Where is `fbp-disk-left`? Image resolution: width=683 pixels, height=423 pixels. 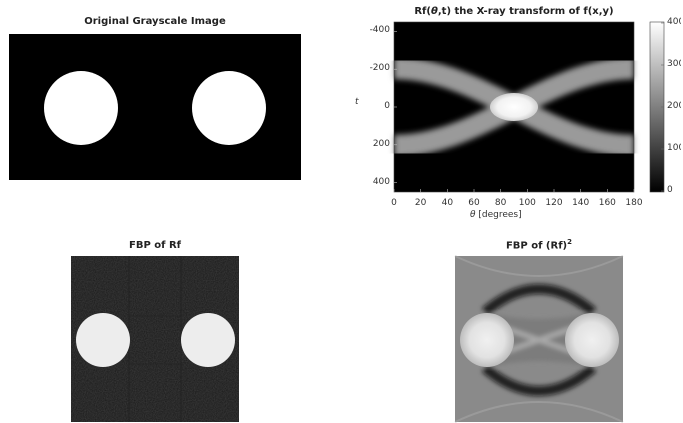 fbp-disk-left is located at coordinates (103, 340).